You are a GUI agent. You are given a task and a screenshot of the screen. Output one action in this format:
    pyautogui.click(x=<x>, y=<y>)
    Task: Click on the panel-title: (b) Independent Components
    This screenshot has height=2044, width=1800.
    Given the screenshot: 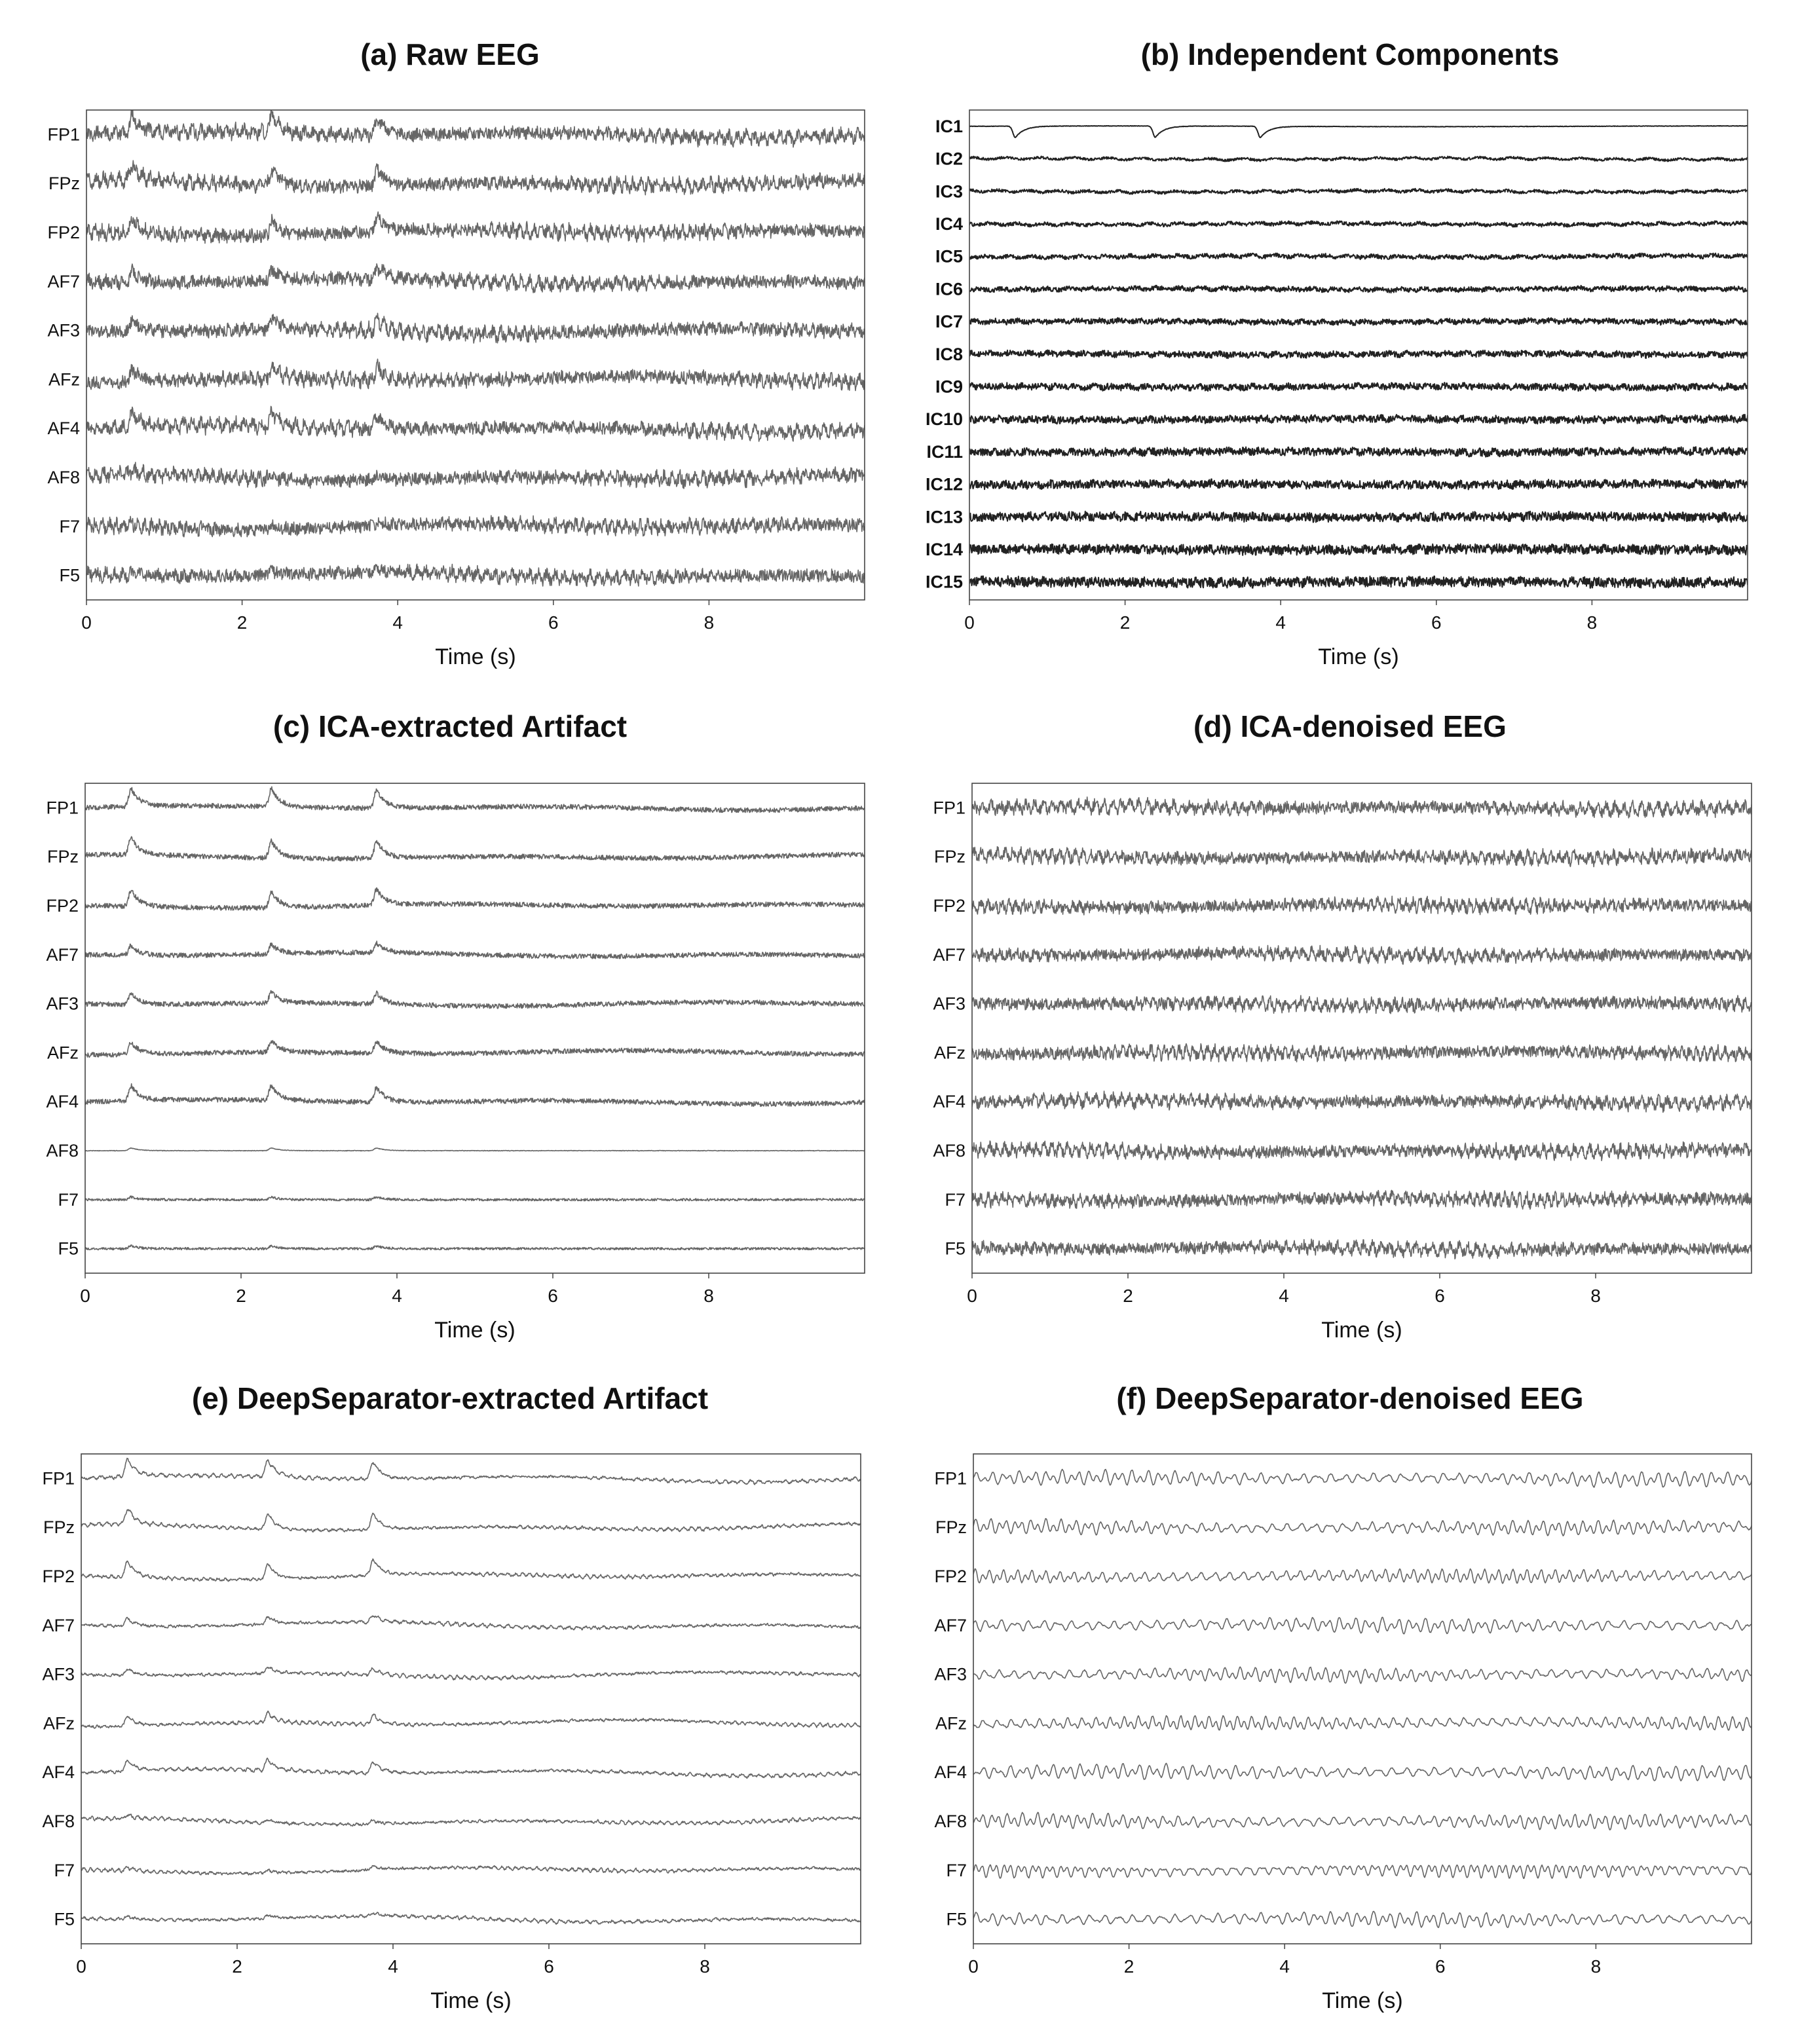 What is the action you would take?
    pyautogui.click(x=1350, y=54)
    